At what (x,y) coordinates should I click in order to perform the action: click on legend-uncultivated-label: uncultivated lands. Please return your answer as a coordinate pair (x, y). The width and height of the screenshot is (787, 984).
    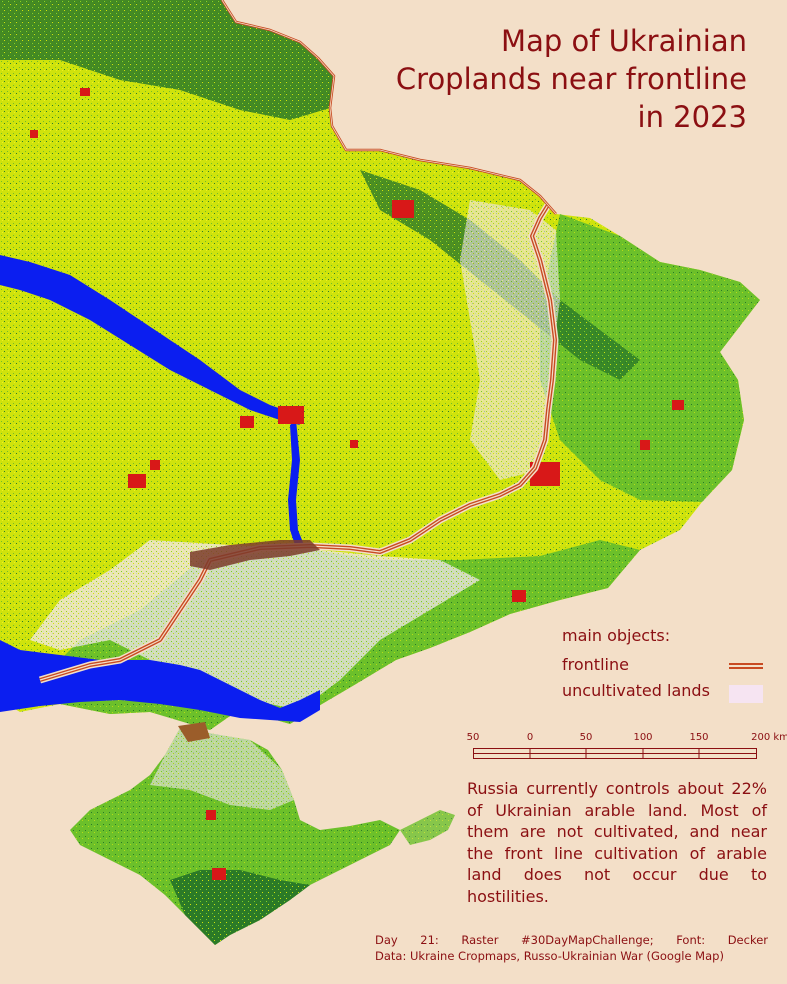
    Looking at the image, I should click on (636, 690).